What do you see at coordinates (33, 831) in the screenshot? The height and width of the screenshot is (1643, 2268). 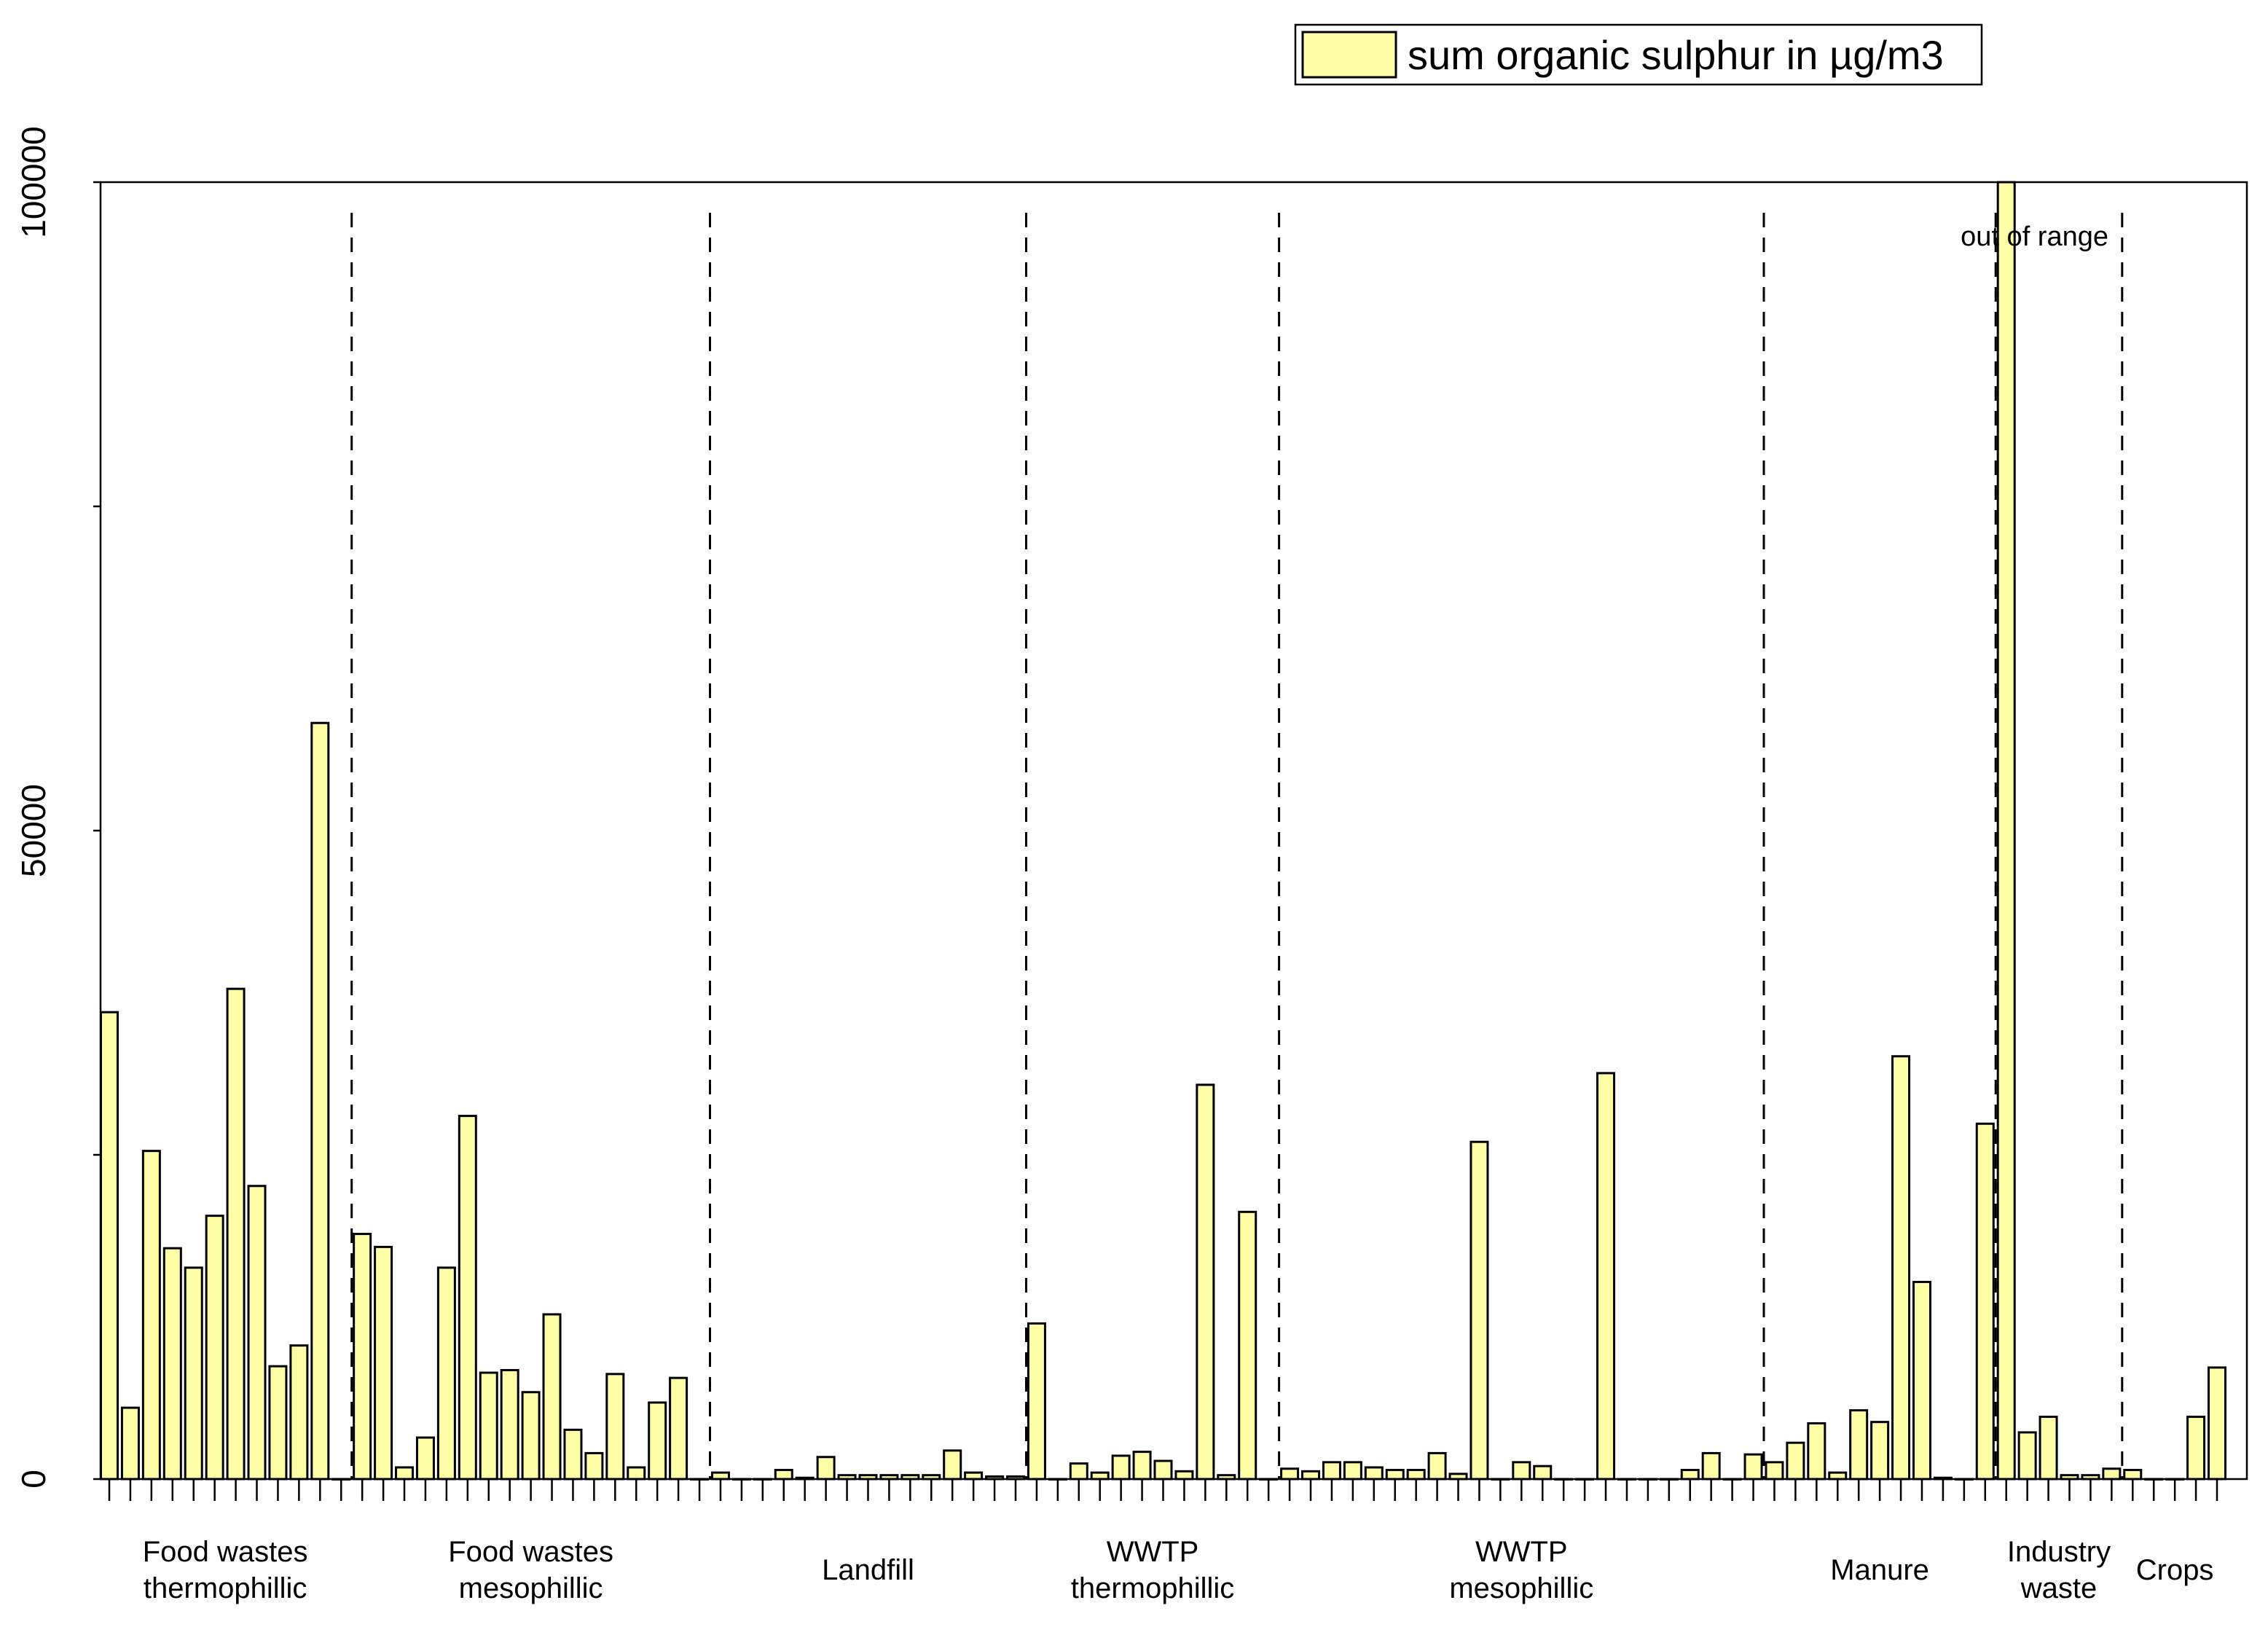 I see `y-tick-label: 50000` at bounding box center [33, 831].